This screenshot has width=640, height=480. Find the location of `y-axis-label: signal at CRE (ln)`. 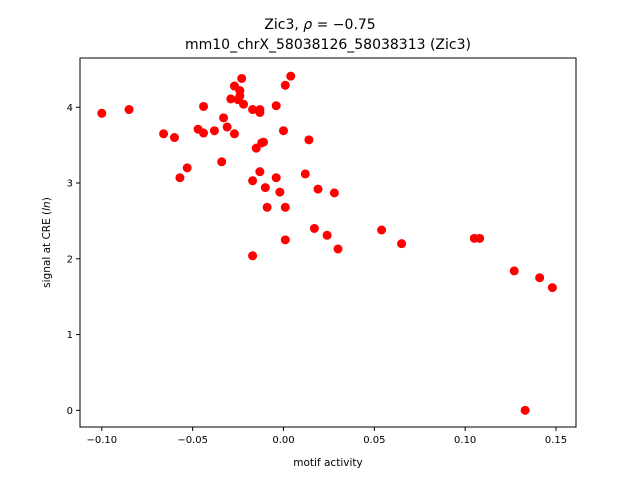

y-axis-label: signal at CRE (ln) is located at coordinates (47, 242).